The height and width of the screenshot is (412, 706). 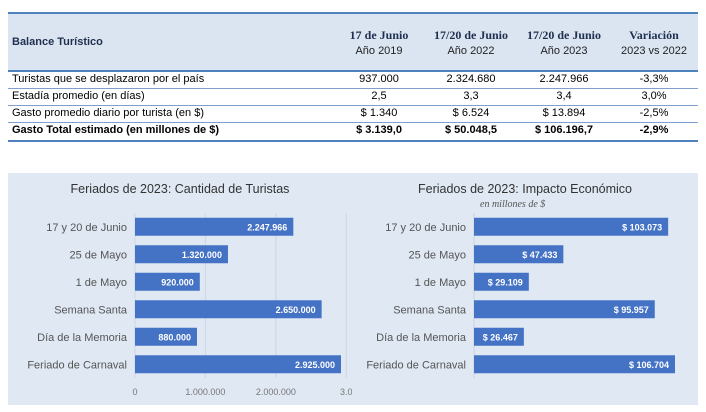 What do you see at coordinates (649, 365) in the screenshot?
I see `data-label: $ 106.704` at bounding box center [649, 365].